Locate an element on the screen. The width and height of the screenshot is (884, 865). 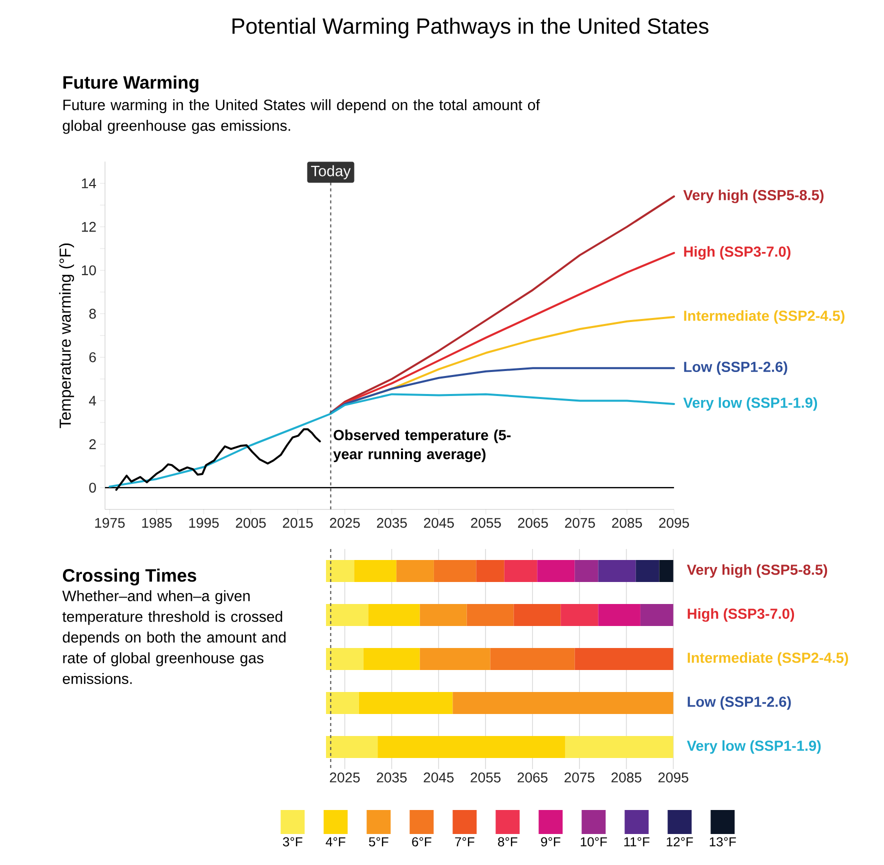
x-tick-label: 1985 is located at coordinates (157, 523).